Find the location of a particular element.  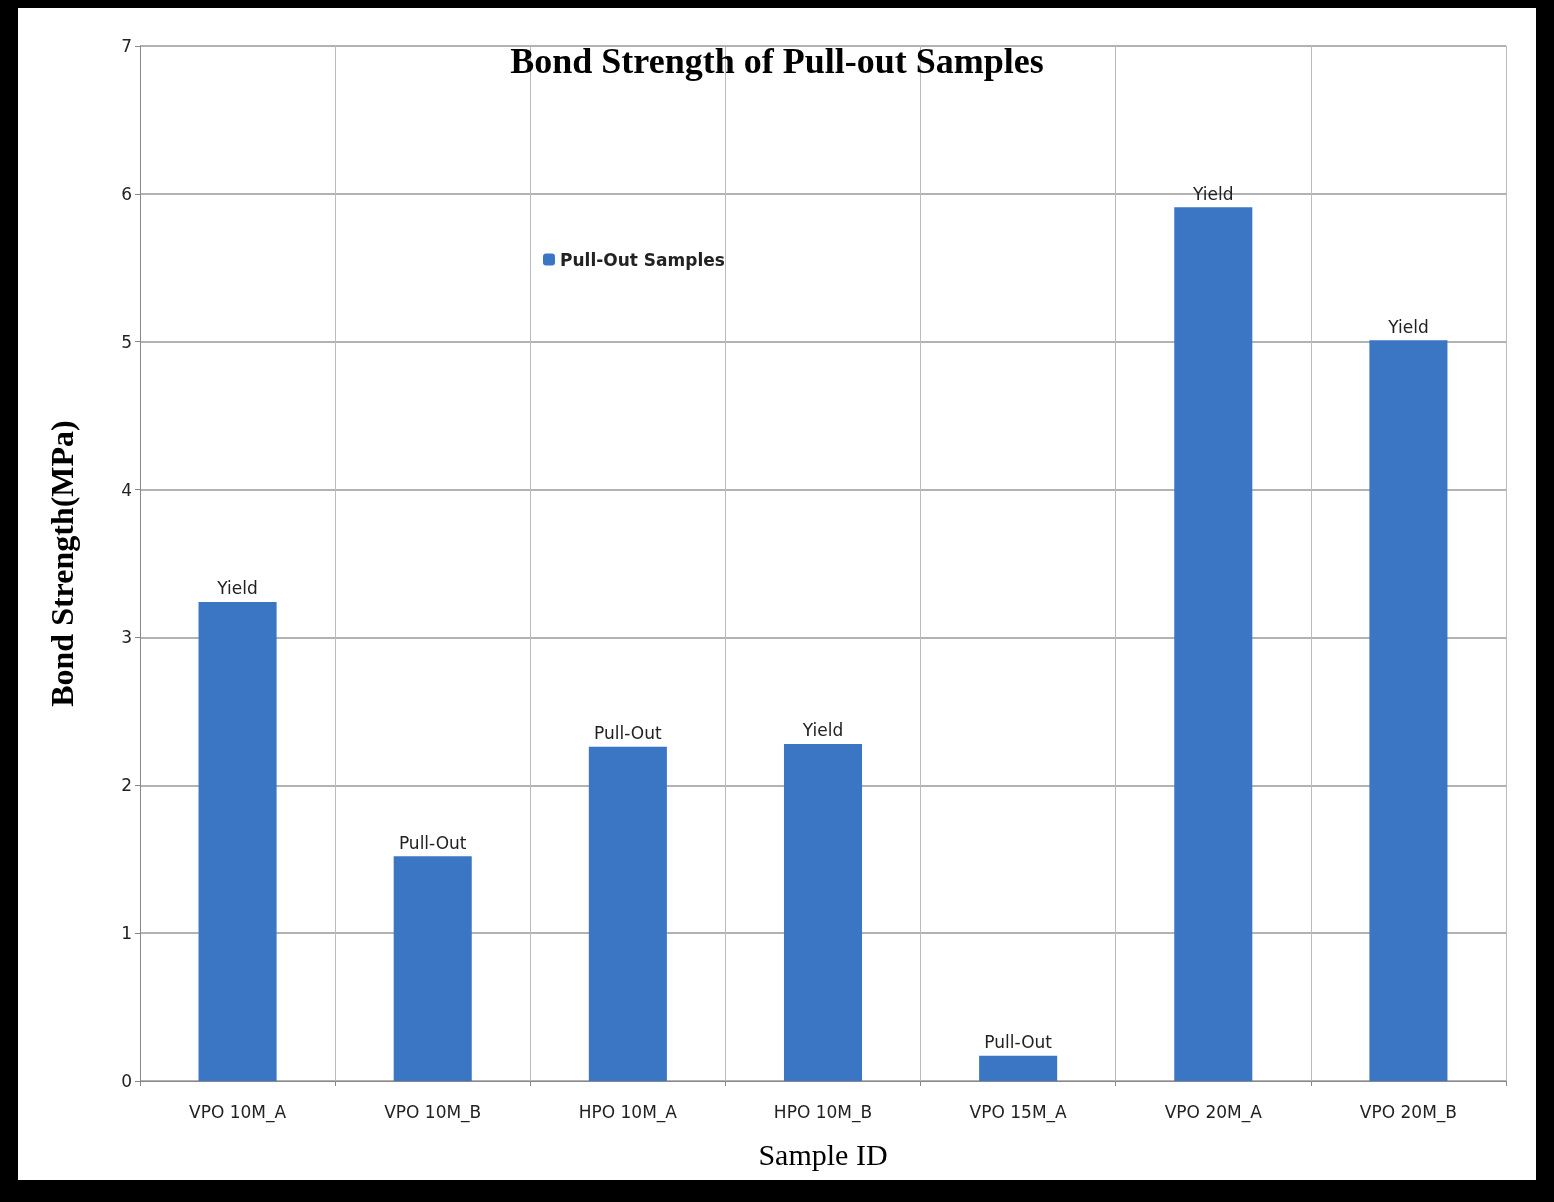

y-tick-label: 7 is located at coordinates (126, 46).